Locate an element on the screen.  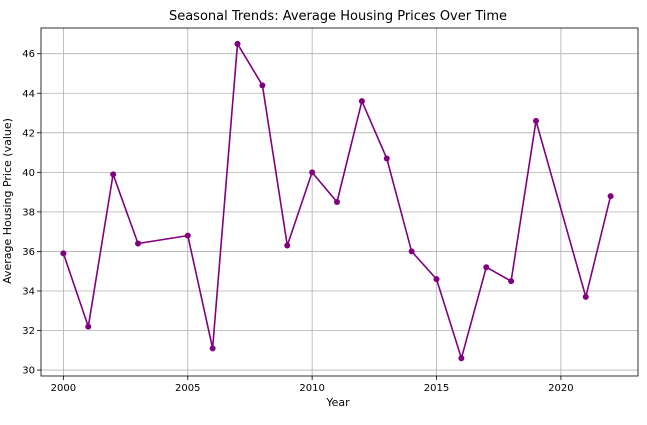
y-tick-label: 44 is located at coordinates (28, 94).